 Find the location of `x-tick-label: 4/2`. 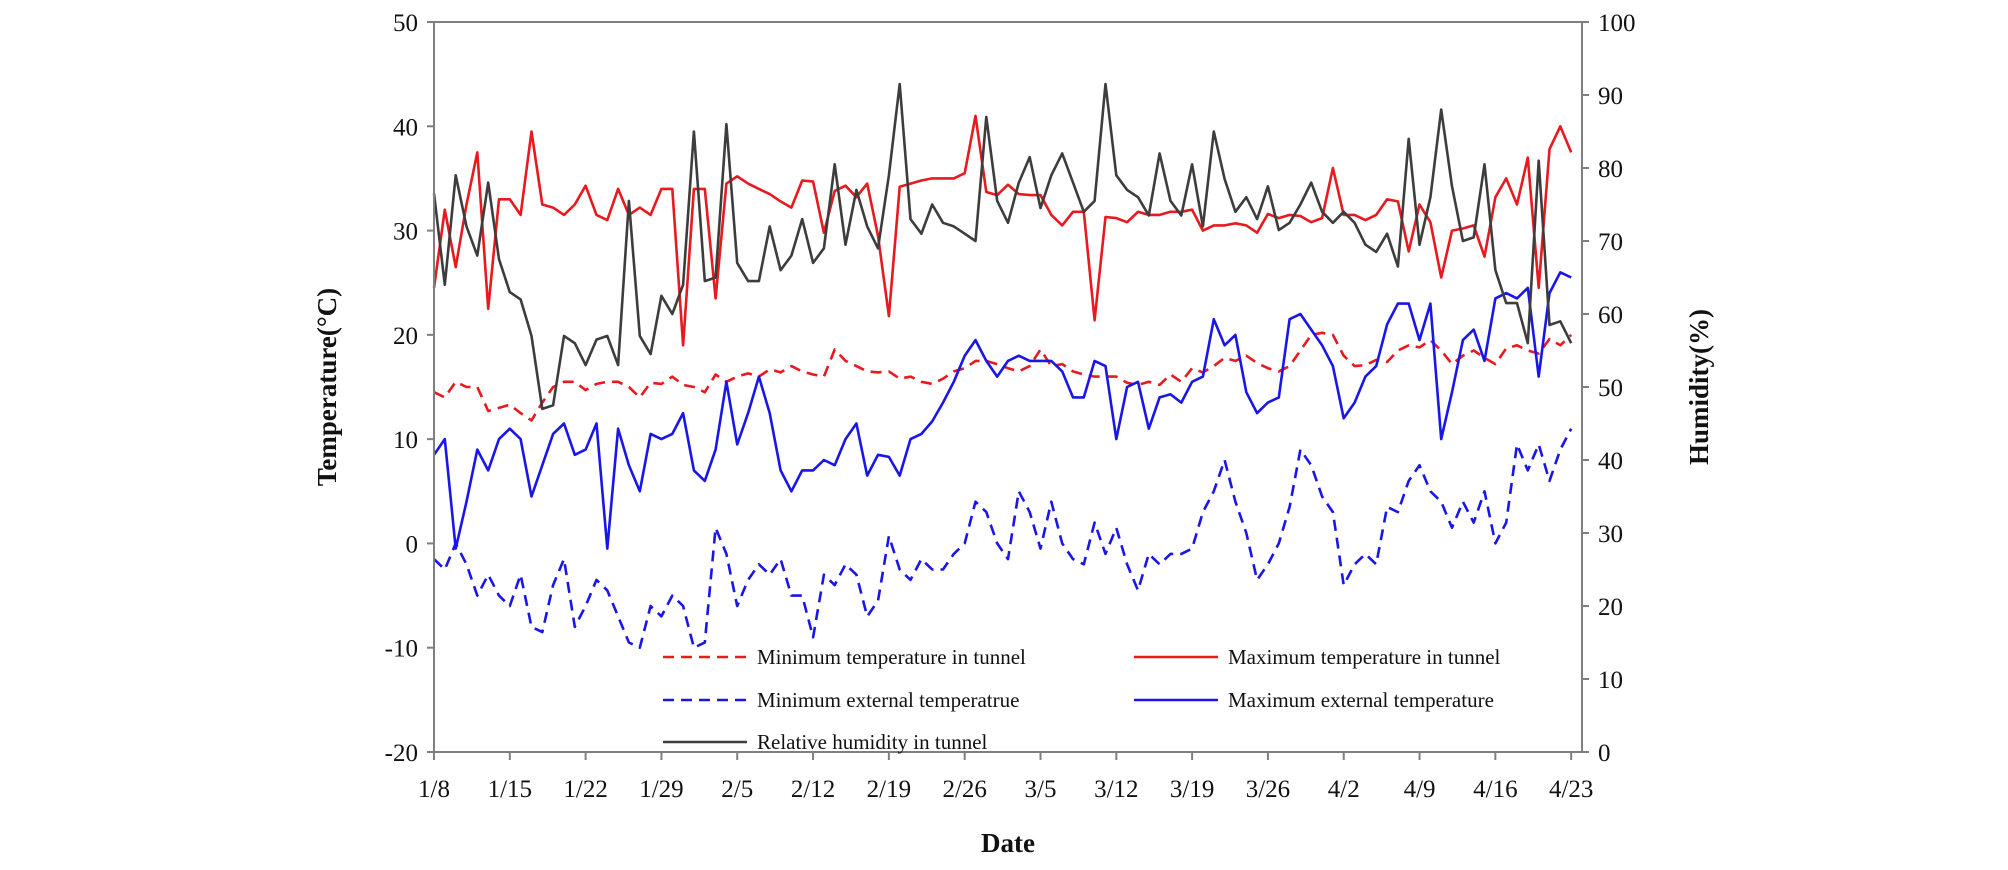

x-tick-label: 4/2 is located at coordinates (1344, 789).